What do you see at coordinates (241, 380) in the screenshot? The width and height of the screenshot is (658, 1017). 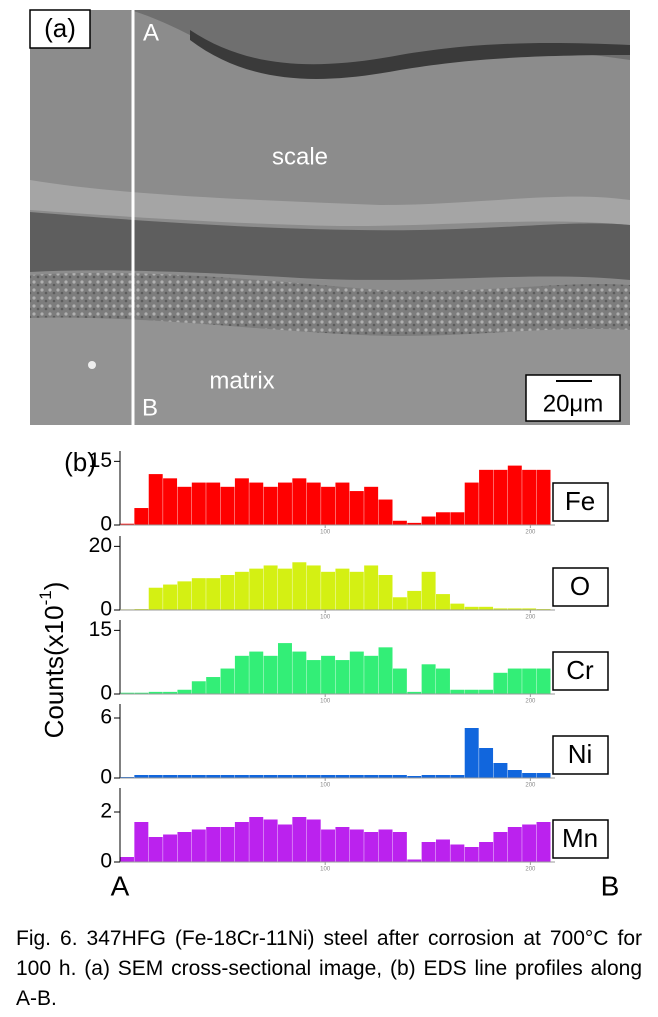 I see `region-label: matrix` at bounding box center [241, 380].